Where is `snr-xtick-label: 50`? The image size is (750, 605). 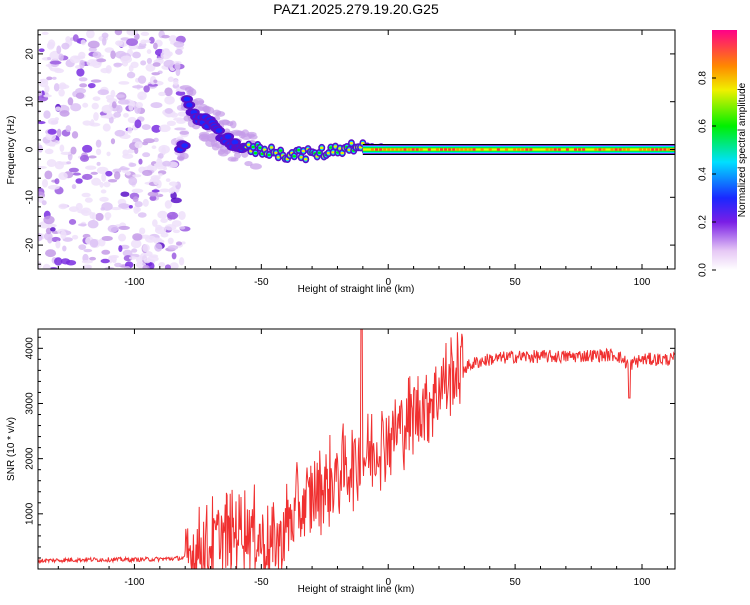 snr-xtick-label: 50 is located at coordinates (516, 582).